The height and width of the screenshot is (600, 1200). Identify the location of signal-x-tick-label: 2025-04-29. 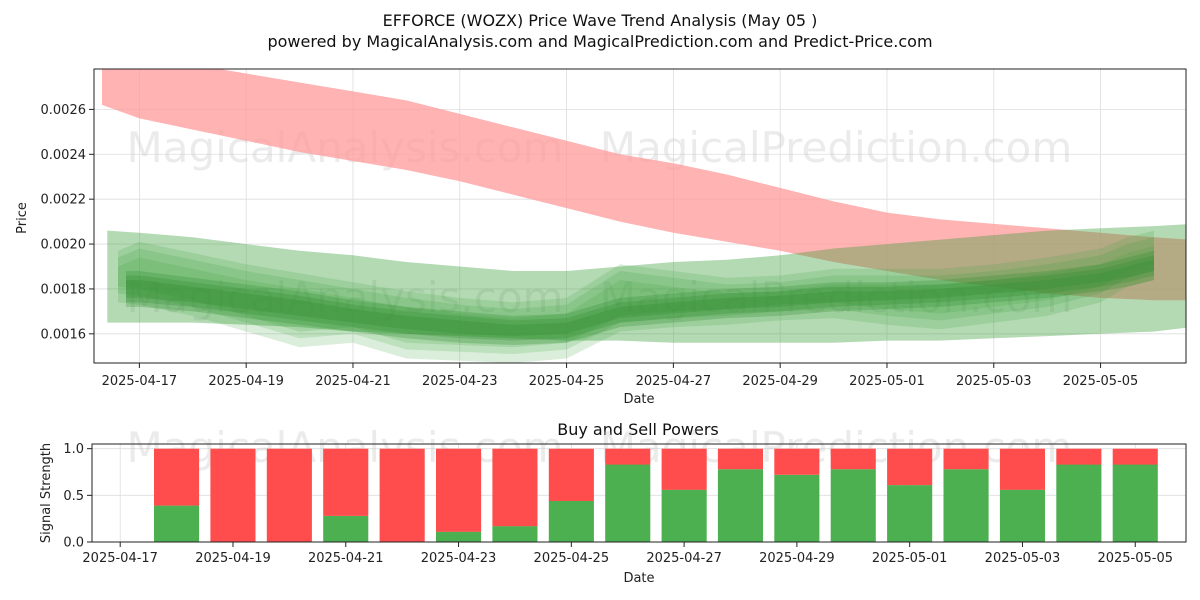
(797, 558).